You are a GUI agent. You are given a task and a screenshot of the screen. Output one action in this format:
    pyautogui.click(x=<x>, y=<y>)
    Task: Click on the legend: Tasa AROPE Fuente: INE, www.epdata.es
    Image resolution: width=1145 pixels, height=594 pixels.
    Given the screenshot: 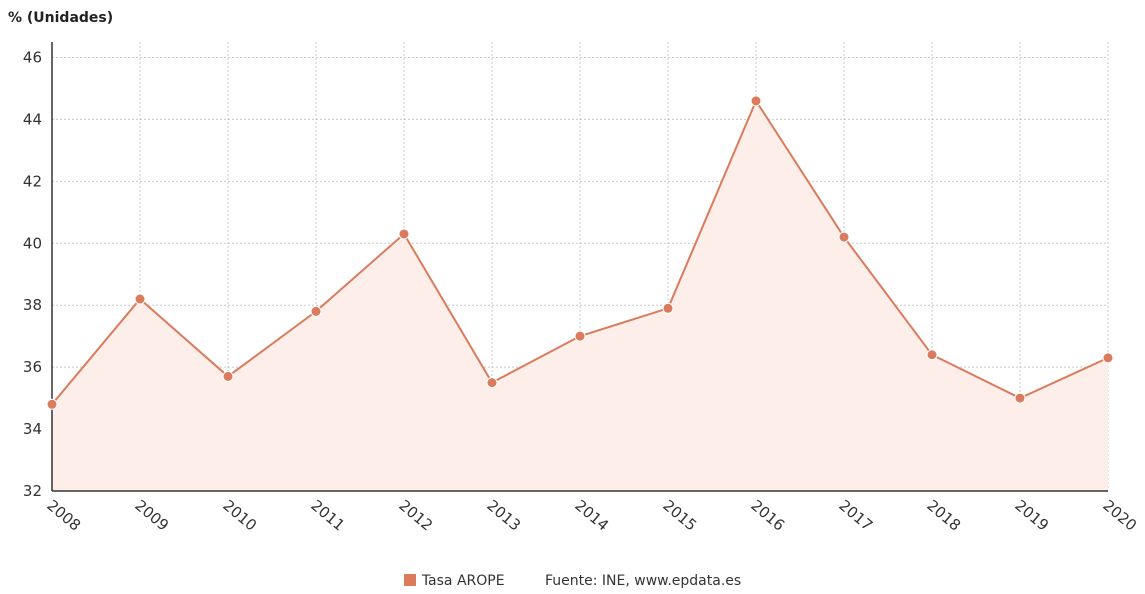 What is the action you would take?
    pyautogui.click(x=572, y=581)
    